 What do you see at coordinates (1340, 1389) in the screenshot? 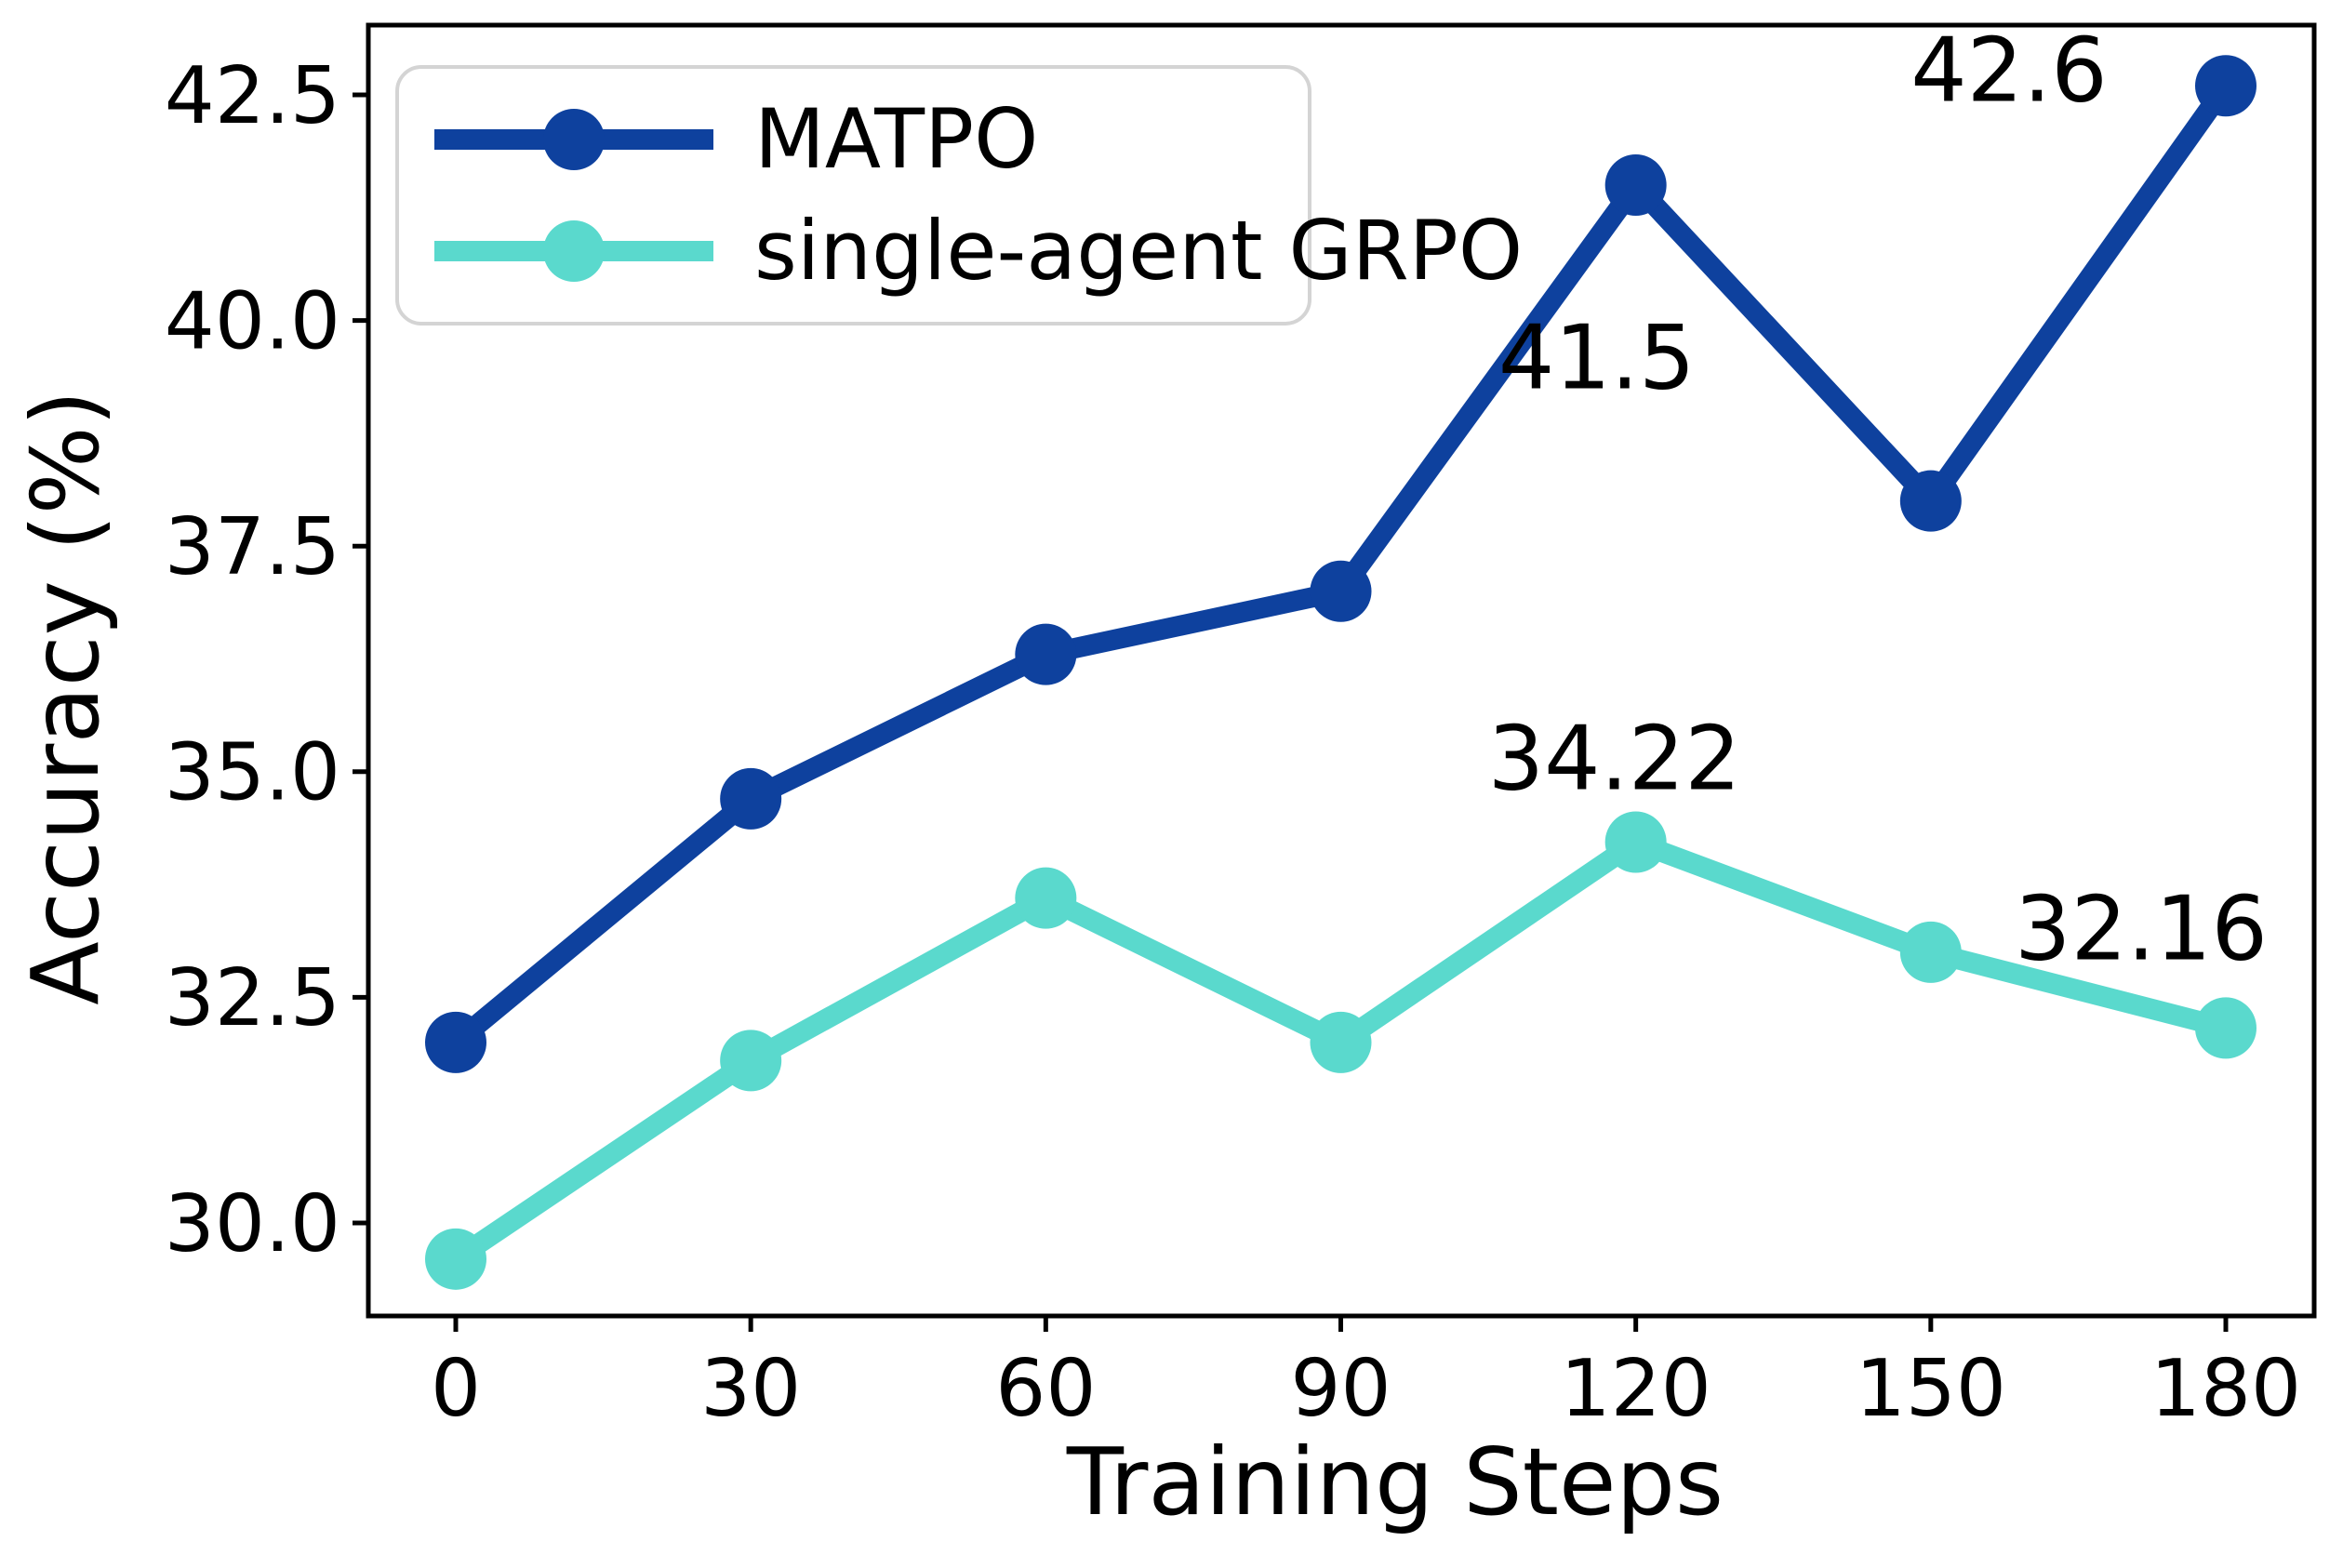
I see `x-tick-label: 90` at bounding box center [1340, 1389].